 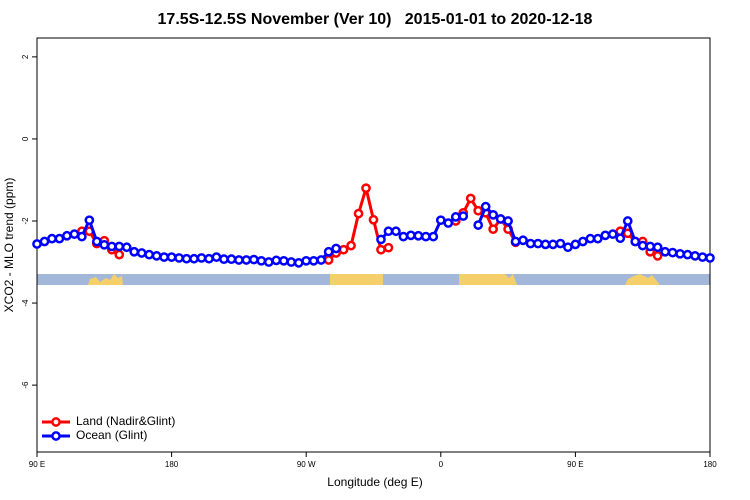 I want to click on x-tick-label: 0, so click(x=441, y=464).